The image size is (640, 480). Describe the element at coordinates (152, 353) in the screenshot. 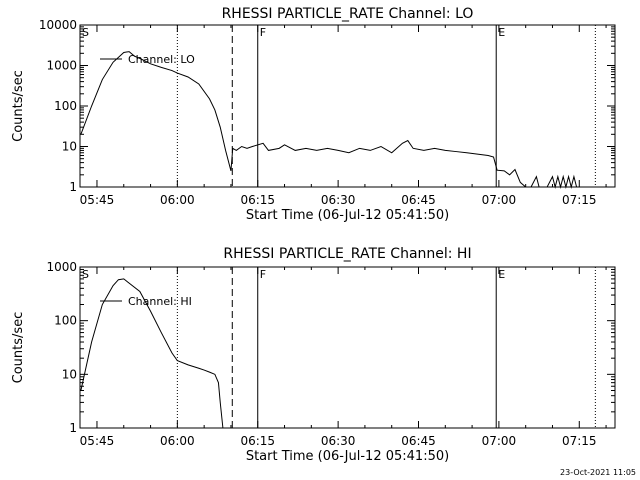

I see `series-line` at that location.